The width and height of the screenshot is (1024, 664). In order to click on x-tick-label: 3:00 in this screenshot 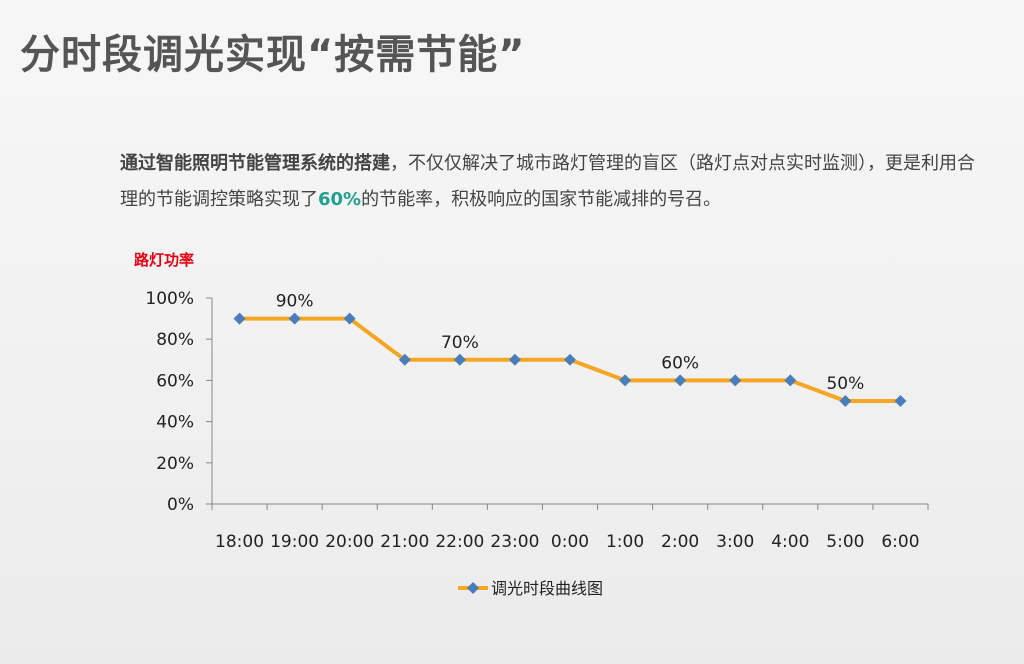, I will do `click(735, 542)`.